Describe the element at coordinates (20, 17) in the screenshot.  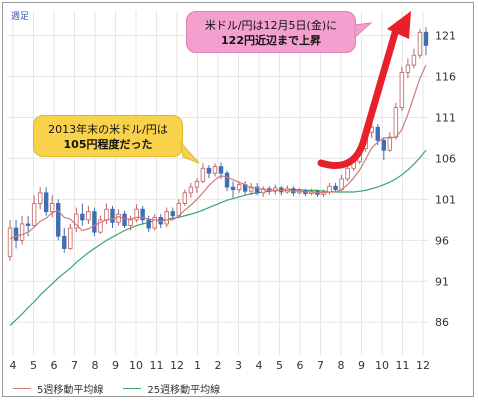
I see `period-label: 週足` at that location.